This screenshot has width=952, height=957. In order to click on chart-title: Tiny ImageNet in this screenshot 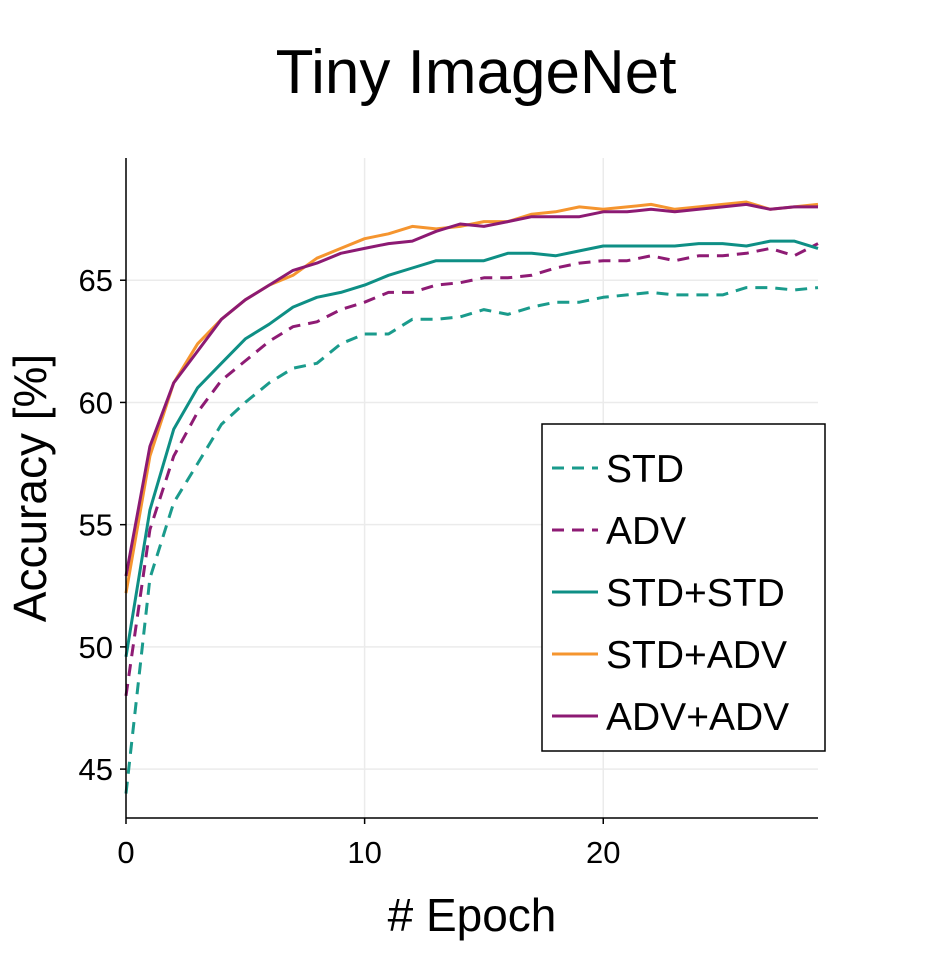, I will do `click(476, 72)`.